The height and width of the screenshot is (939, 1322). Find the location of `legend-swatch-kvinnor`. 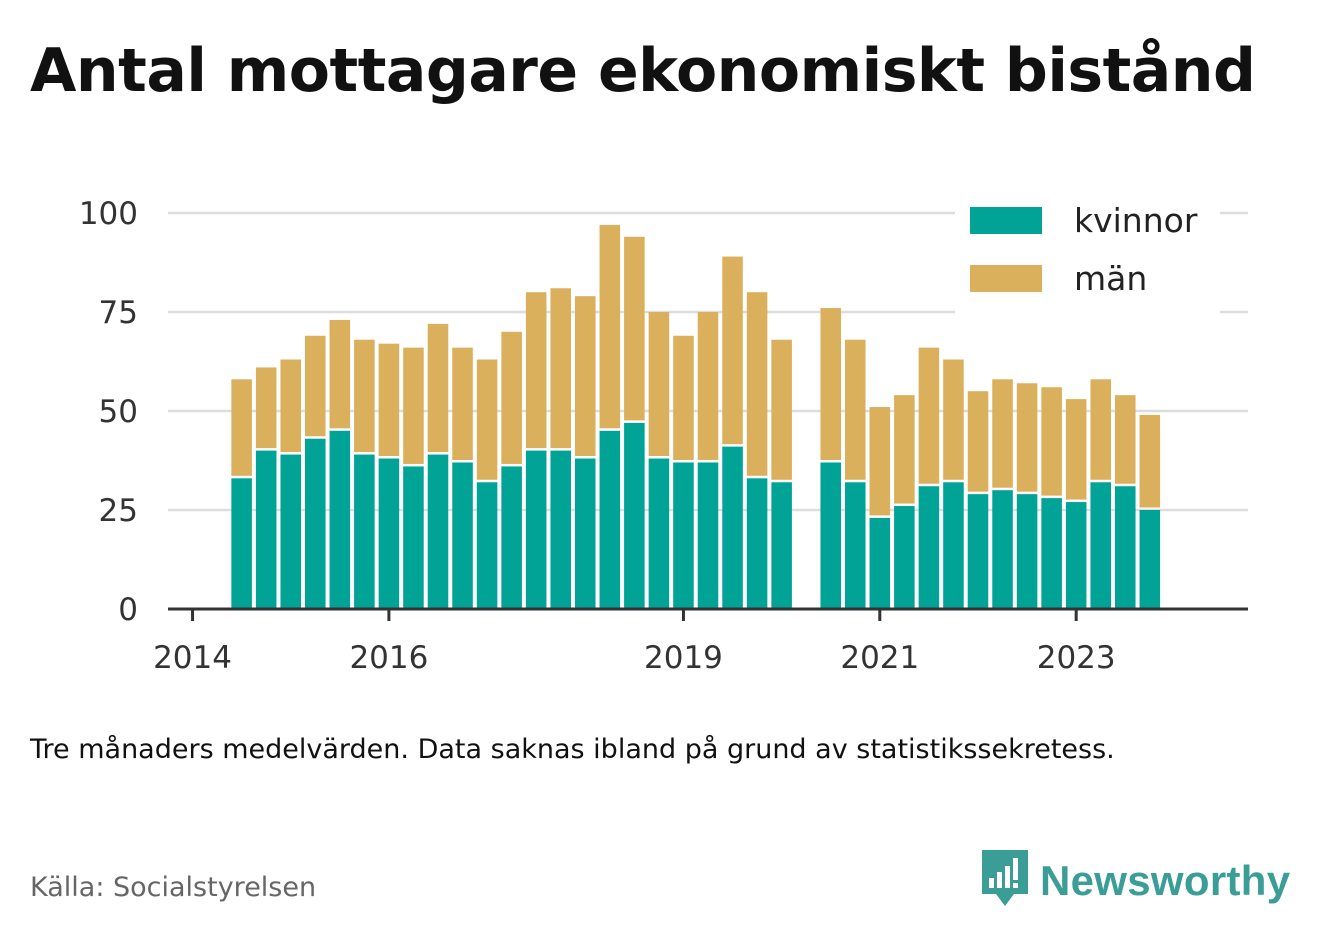

legend-swatch-kvinnor is located at coordinates (1006, 220).